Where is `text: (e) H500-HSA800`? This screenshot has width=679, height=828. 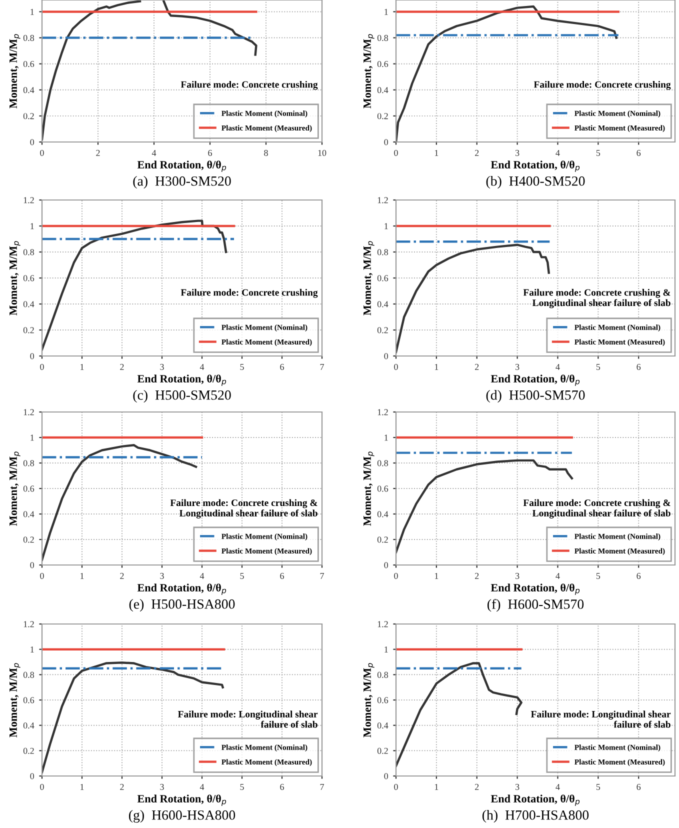
text: (e) H500-HSA800 is located at coordinates (182, 605).